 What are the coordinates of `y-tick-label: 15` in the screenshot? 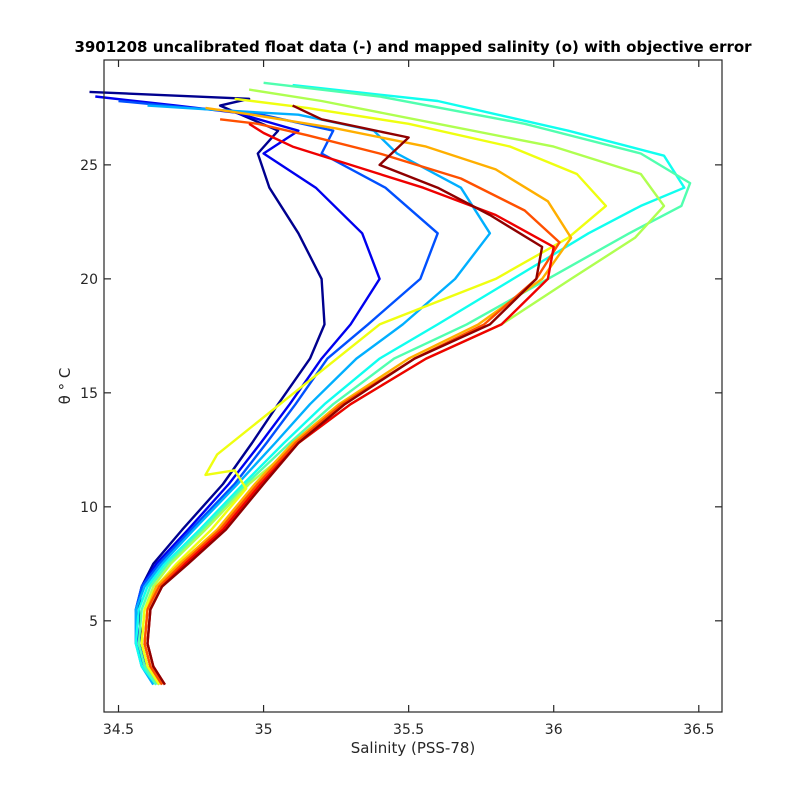 It's located at (89, 394).